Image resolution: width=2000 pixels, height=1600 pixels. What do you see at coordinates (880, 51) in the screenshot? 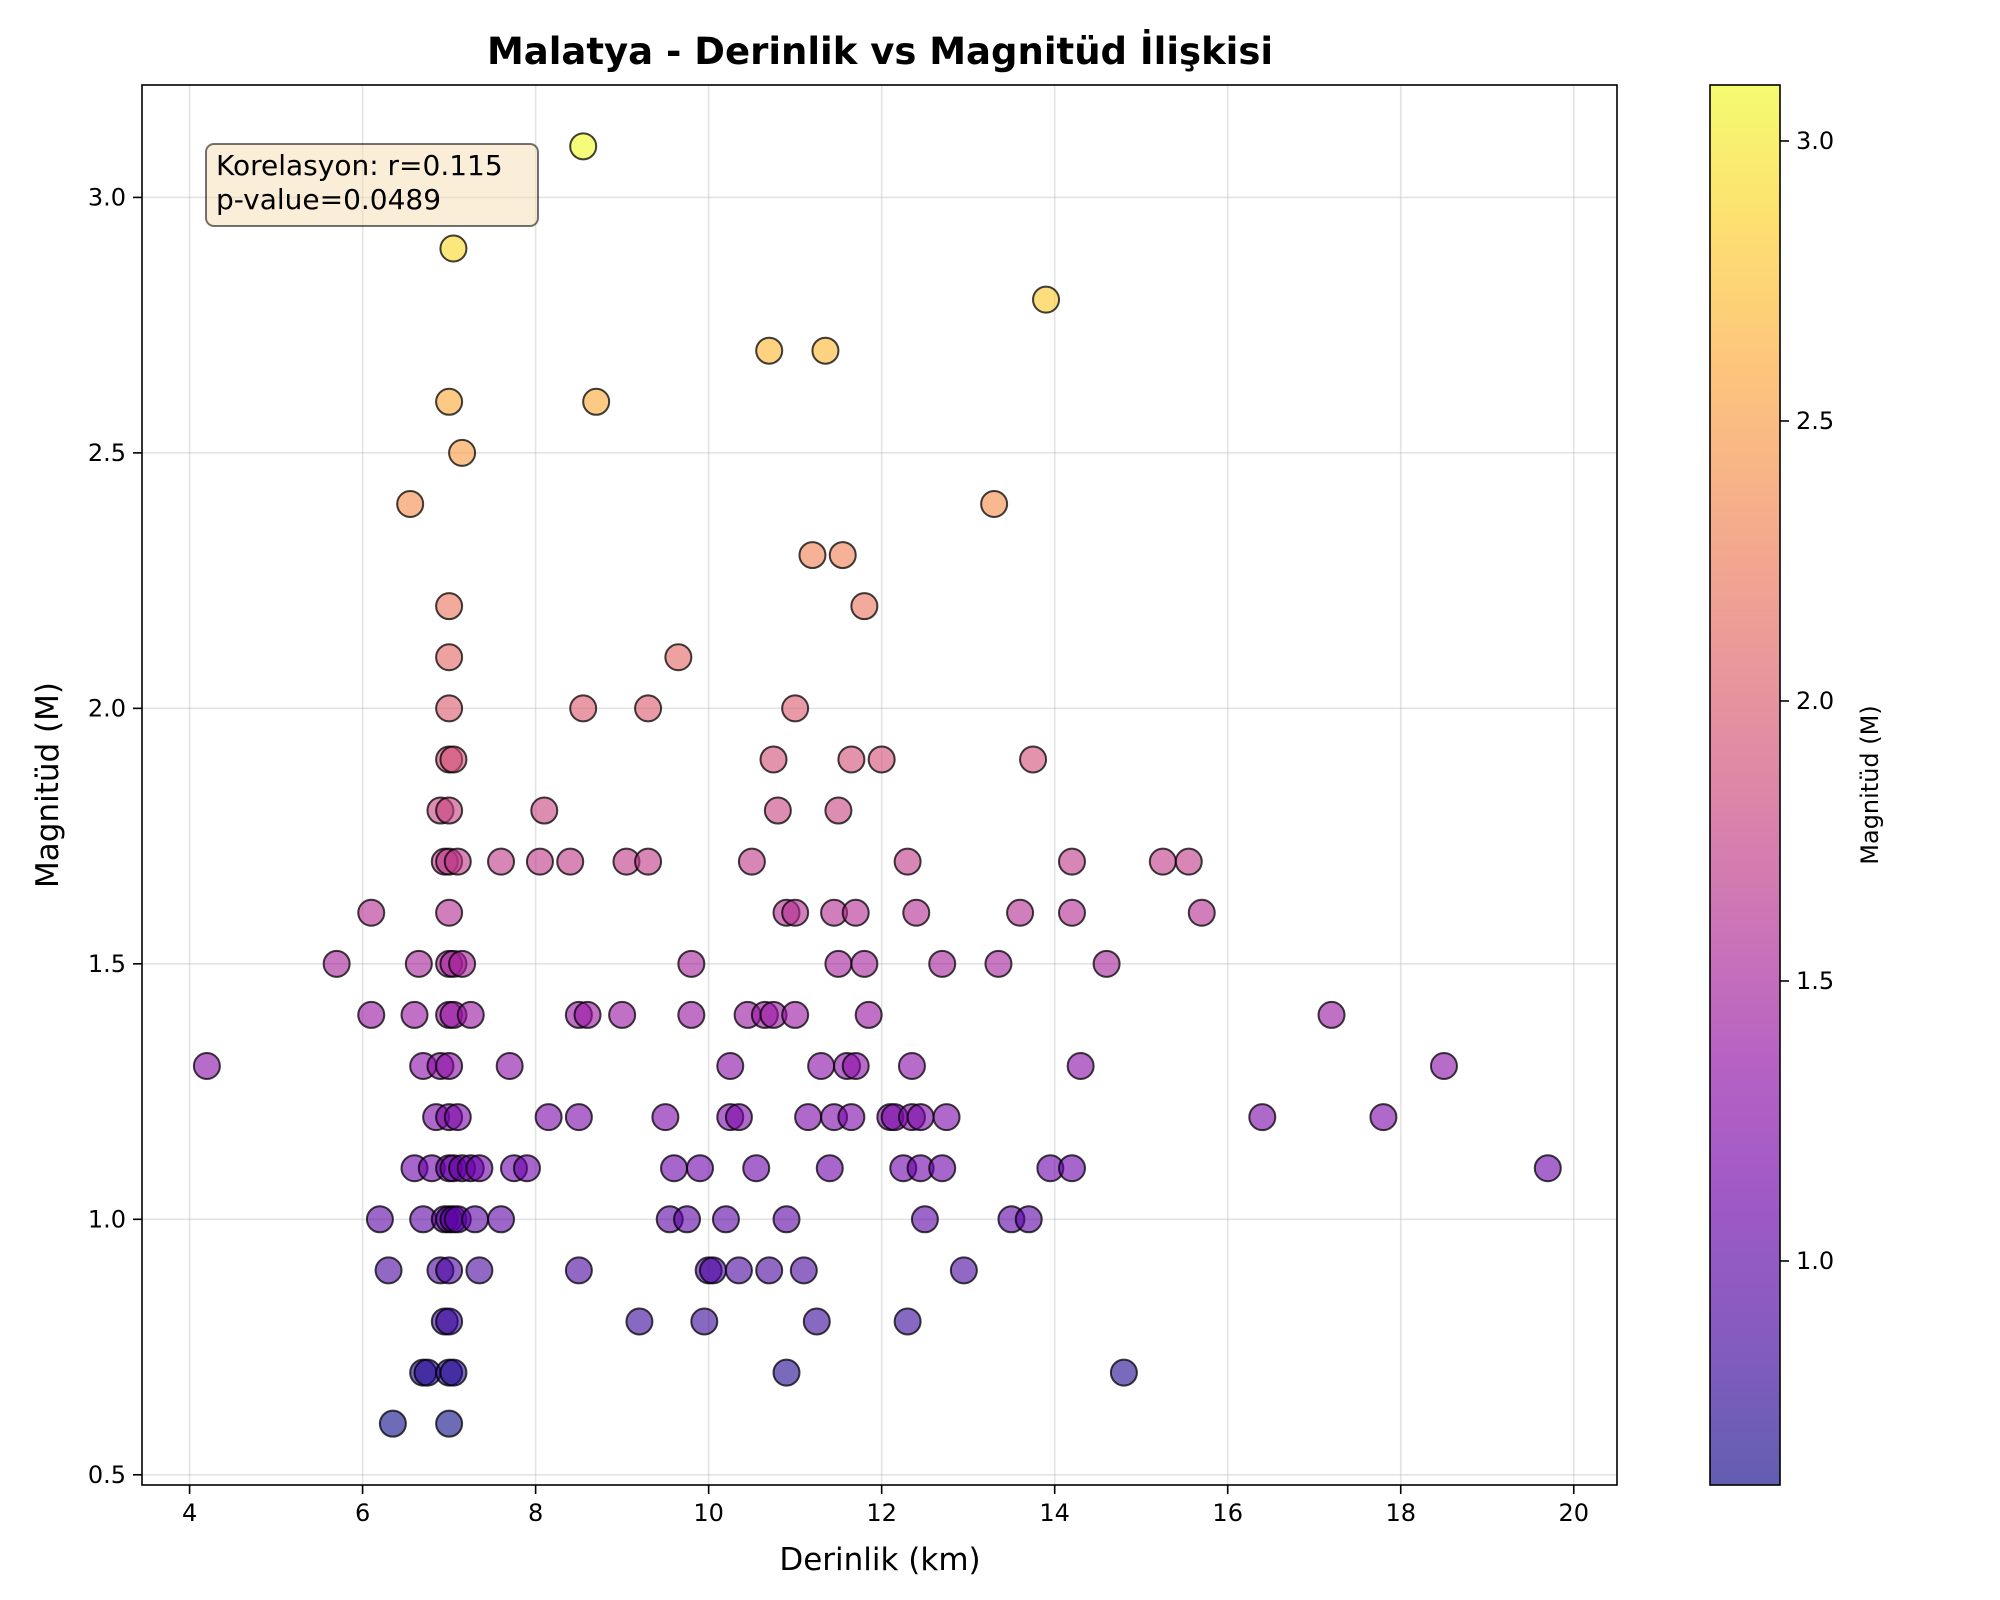
I see `chart-title: Malatya - Derinlik vs Magnitüd İlişkisi` at bounding box center [880, 51].